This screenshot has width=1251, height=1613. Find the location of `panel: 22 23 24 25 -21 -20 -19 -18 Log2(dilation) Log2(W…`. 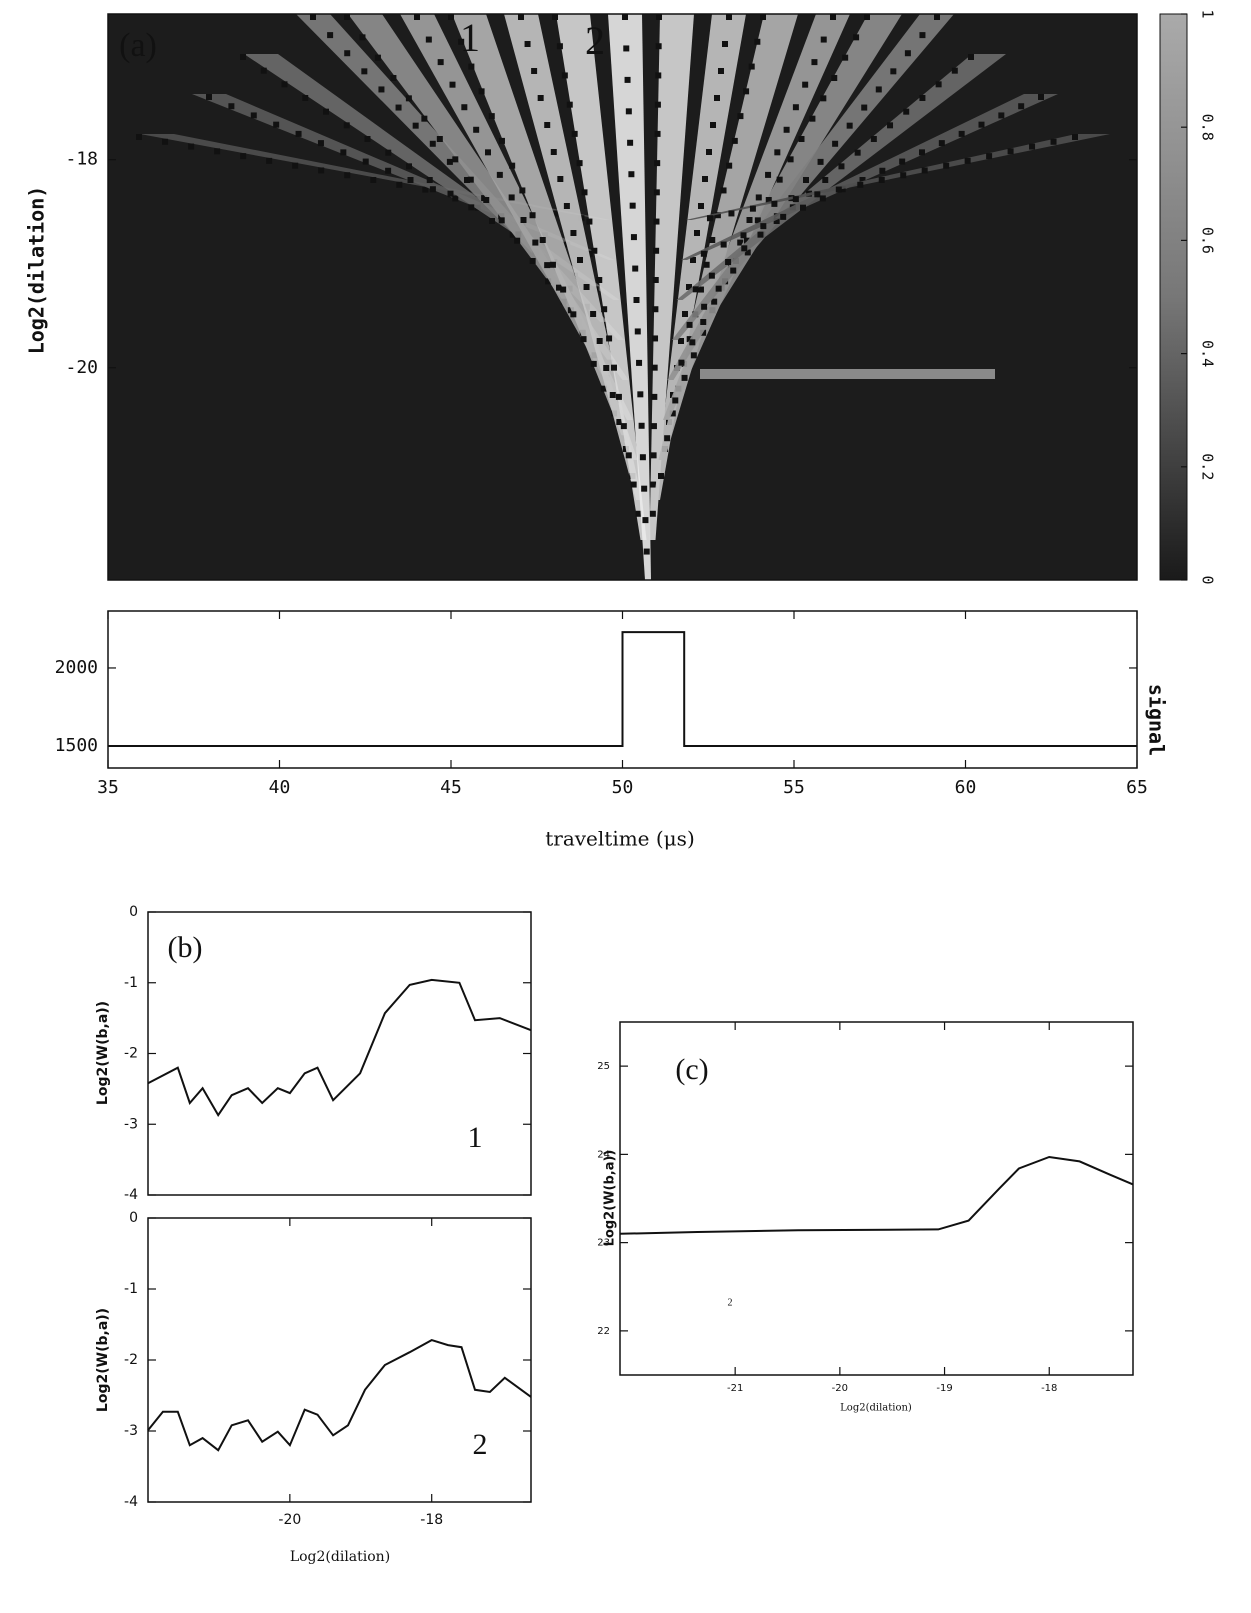

panel: 22 23 24 25 -21 -20 -19 -18 Log2(dilation) Log2(W… is located at coordinates (865, 1217).